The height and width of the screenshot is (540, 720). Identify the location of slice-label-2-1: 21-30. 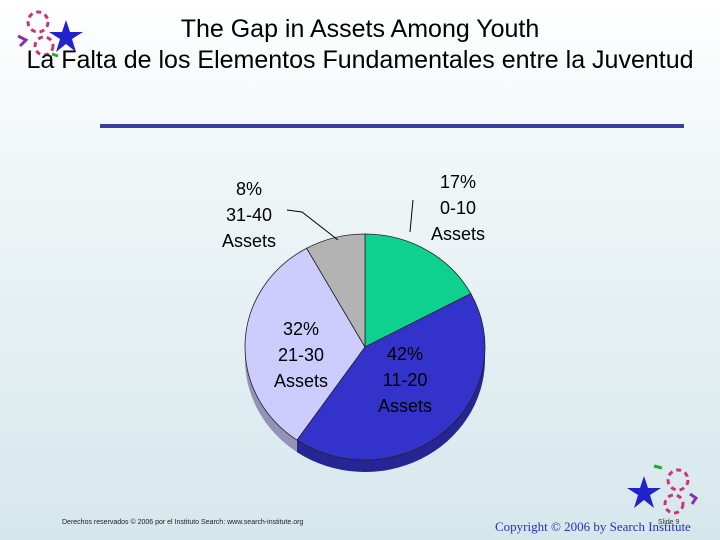
(301, 355).